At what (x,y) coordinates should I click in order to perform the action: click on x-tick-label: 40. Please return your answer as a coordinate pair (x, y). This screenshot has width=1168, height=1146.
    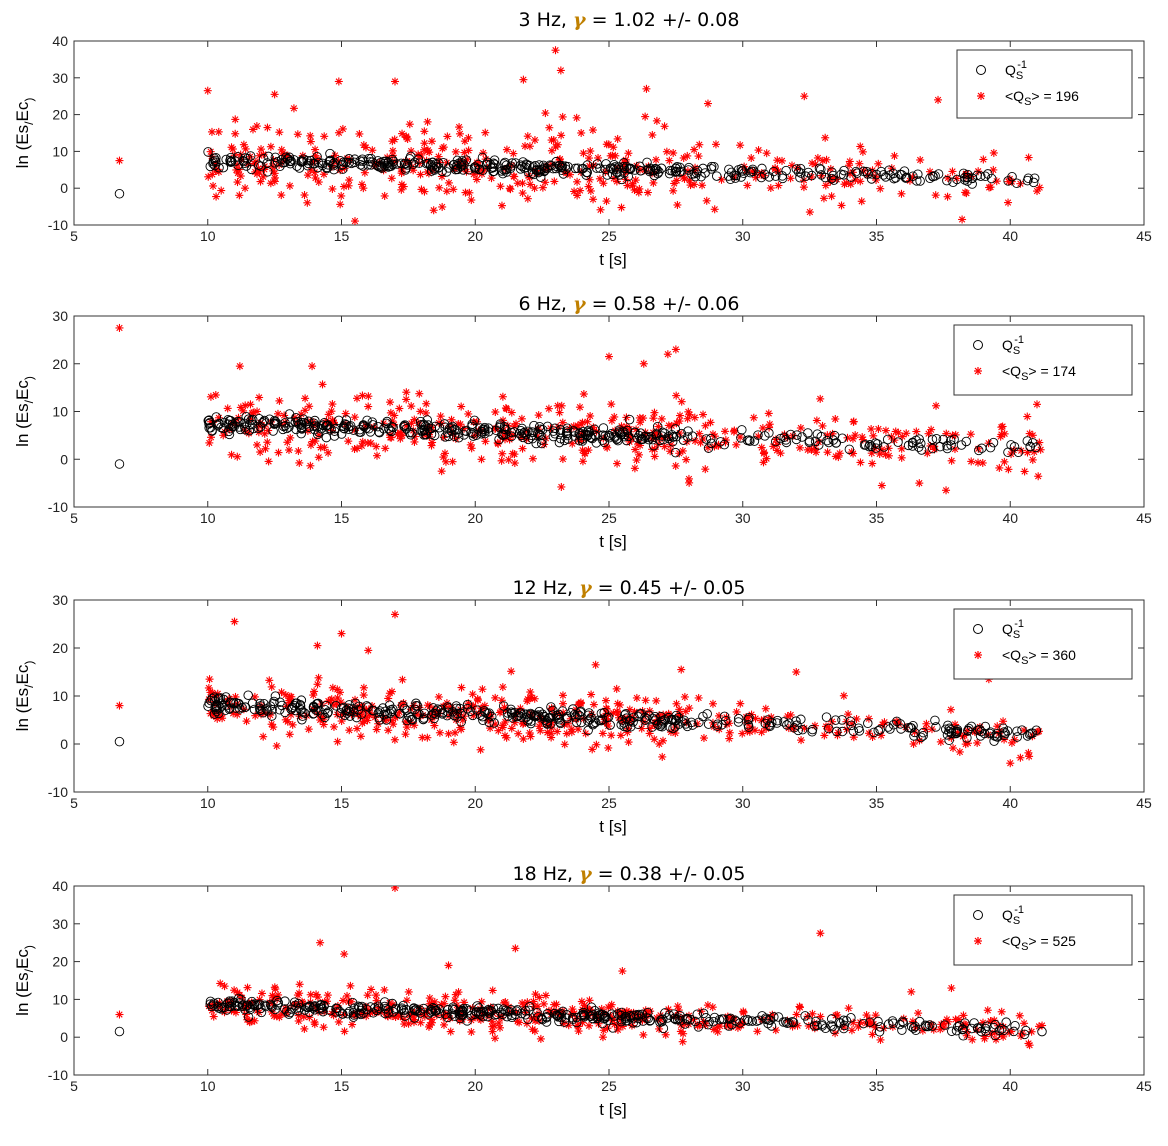
    Looking at the image, I should click on (1010, 518).